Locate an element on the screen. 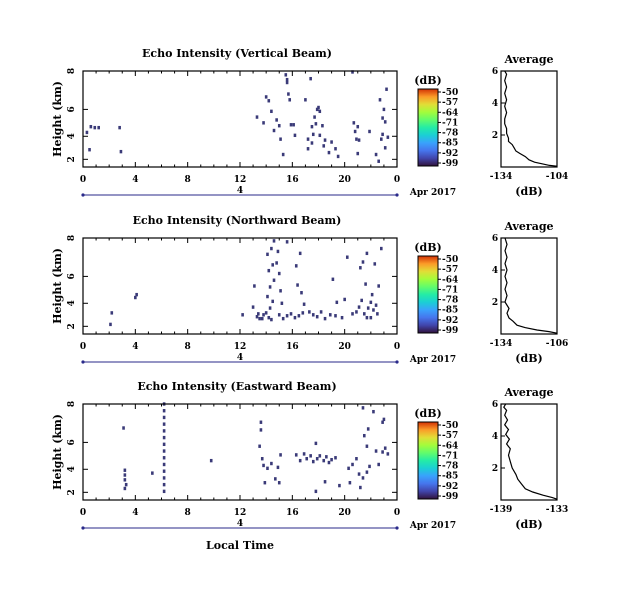  colorbar-tick-label: -99 is located at coordinates (450, 164).